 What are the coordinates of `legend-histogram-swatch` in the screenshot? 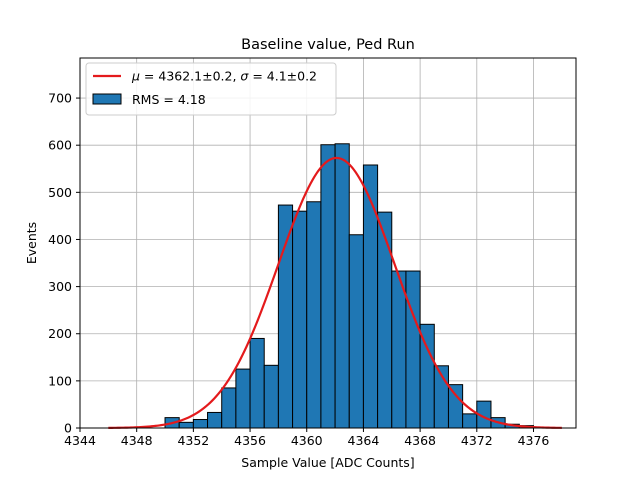 It's located at (107, 99).